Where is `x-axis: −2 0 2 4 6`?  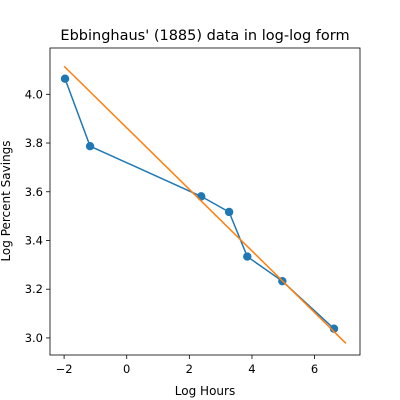
x-axis: −2 0 2 4 6 is located at coordinates (187, 365).